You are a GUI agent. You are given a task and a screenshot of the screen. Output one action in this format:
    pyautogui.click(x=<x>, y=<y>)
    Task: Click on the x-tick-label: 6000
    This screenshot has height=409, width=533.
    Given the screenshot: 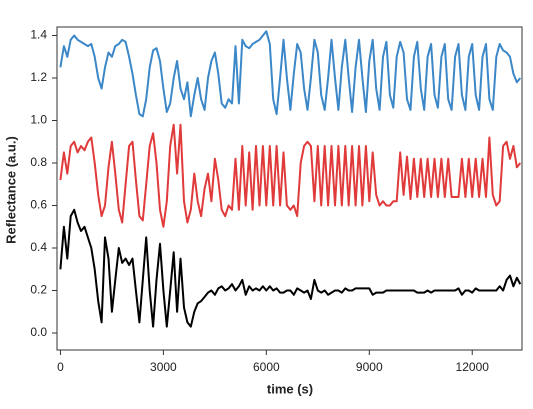 What is the action you would take?
    pyautogui.click(x=266, y=367)
    